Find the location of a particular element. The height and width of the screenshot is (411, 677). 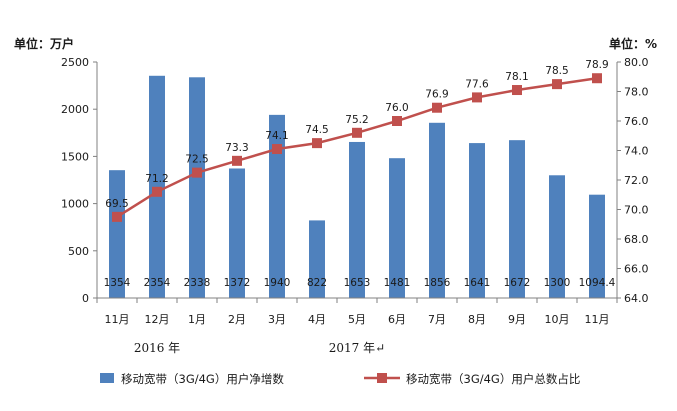

x-tick-label-5: 4月 is located at coordinates (317, 319).